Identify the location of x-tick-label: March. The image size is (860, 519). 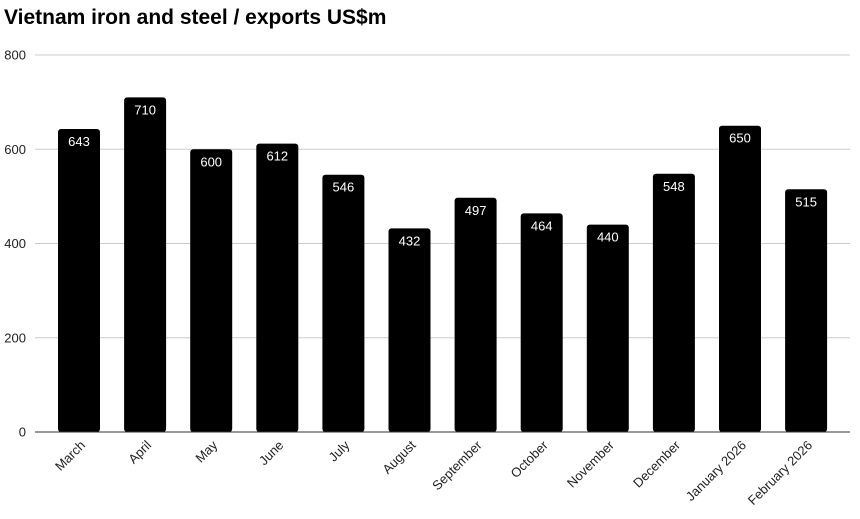
(70, 456).